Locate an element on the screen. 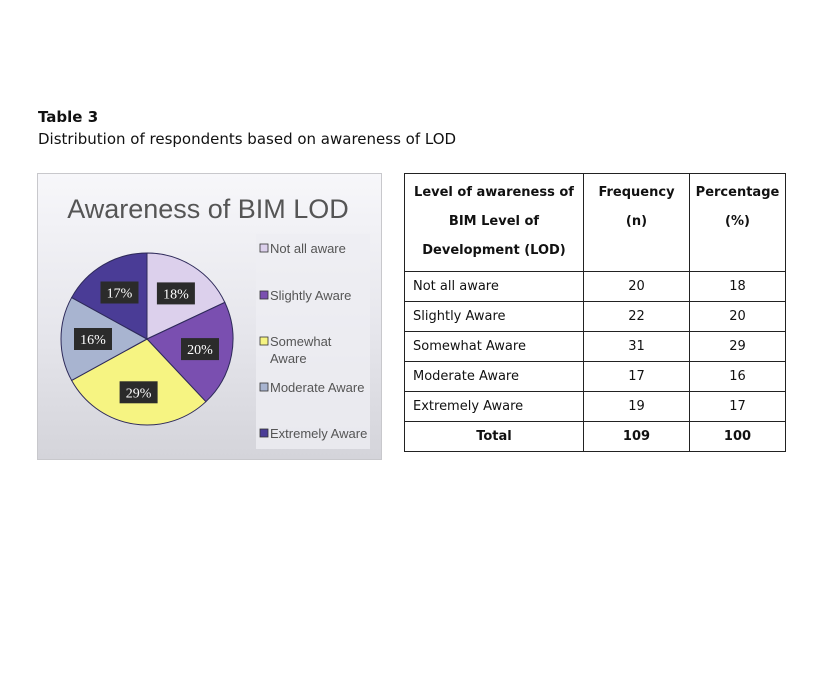  pie-slice-label-text: 18% is located at coordinates (176, 294).